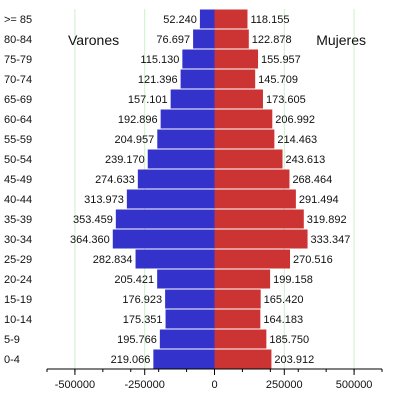  What do you see at coordinates (93, 220) in the screenshot?
I see `value-label-varones-10: 353.459` at bounding box center [93, 220].